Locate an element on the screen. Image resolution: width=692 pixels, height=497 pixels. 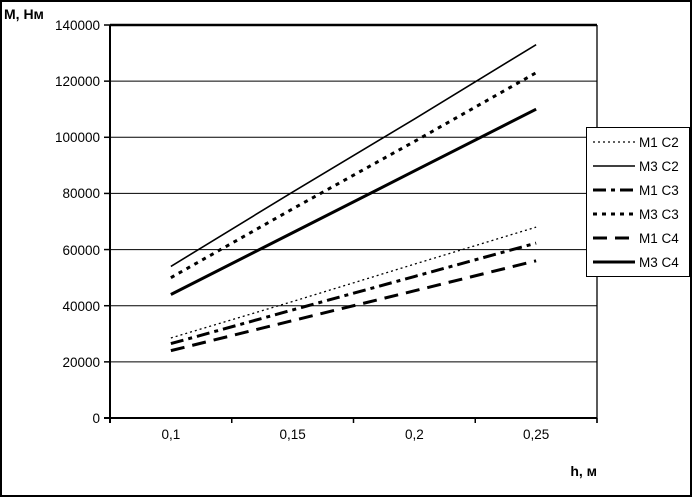
legend-item-label: M1 C4 is located at coordinates (659, 238).